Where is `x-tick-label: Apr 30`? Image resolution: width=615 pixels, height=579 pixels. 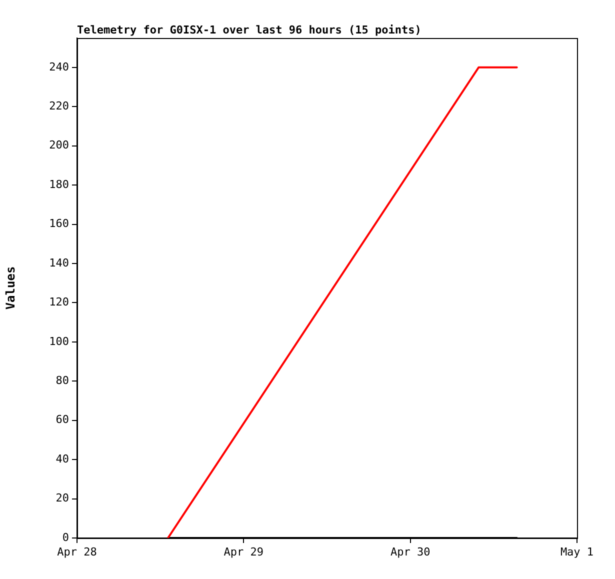 x-tick-label: Apr 30 is located at coordinates (410, 551).